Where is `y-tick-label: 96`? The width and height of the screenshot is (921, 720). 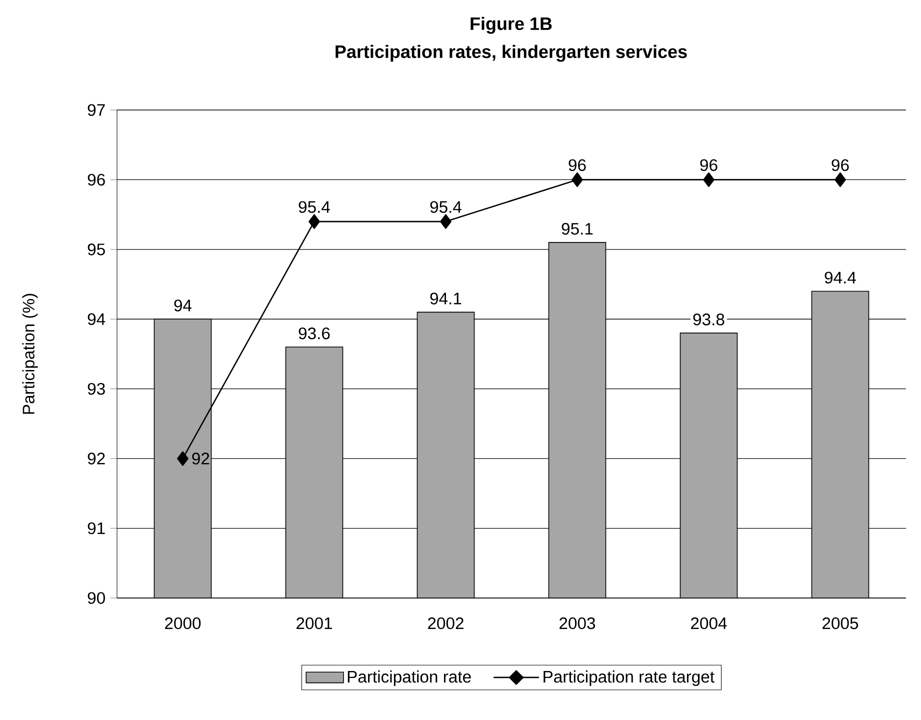 y-tick-label: 96 is located at coordinates (96, 180).